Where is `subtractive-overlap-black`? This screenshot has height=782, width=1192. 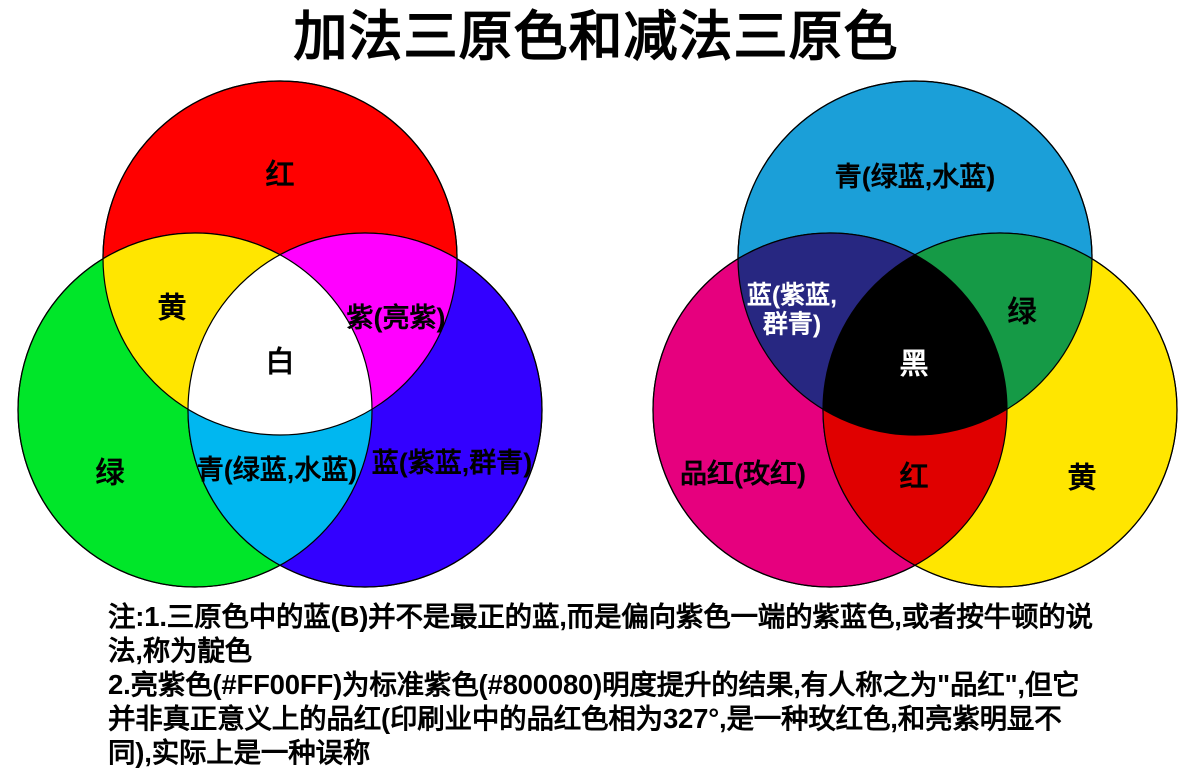
subtractive-overlap-black is located at coordinates (915, 334).